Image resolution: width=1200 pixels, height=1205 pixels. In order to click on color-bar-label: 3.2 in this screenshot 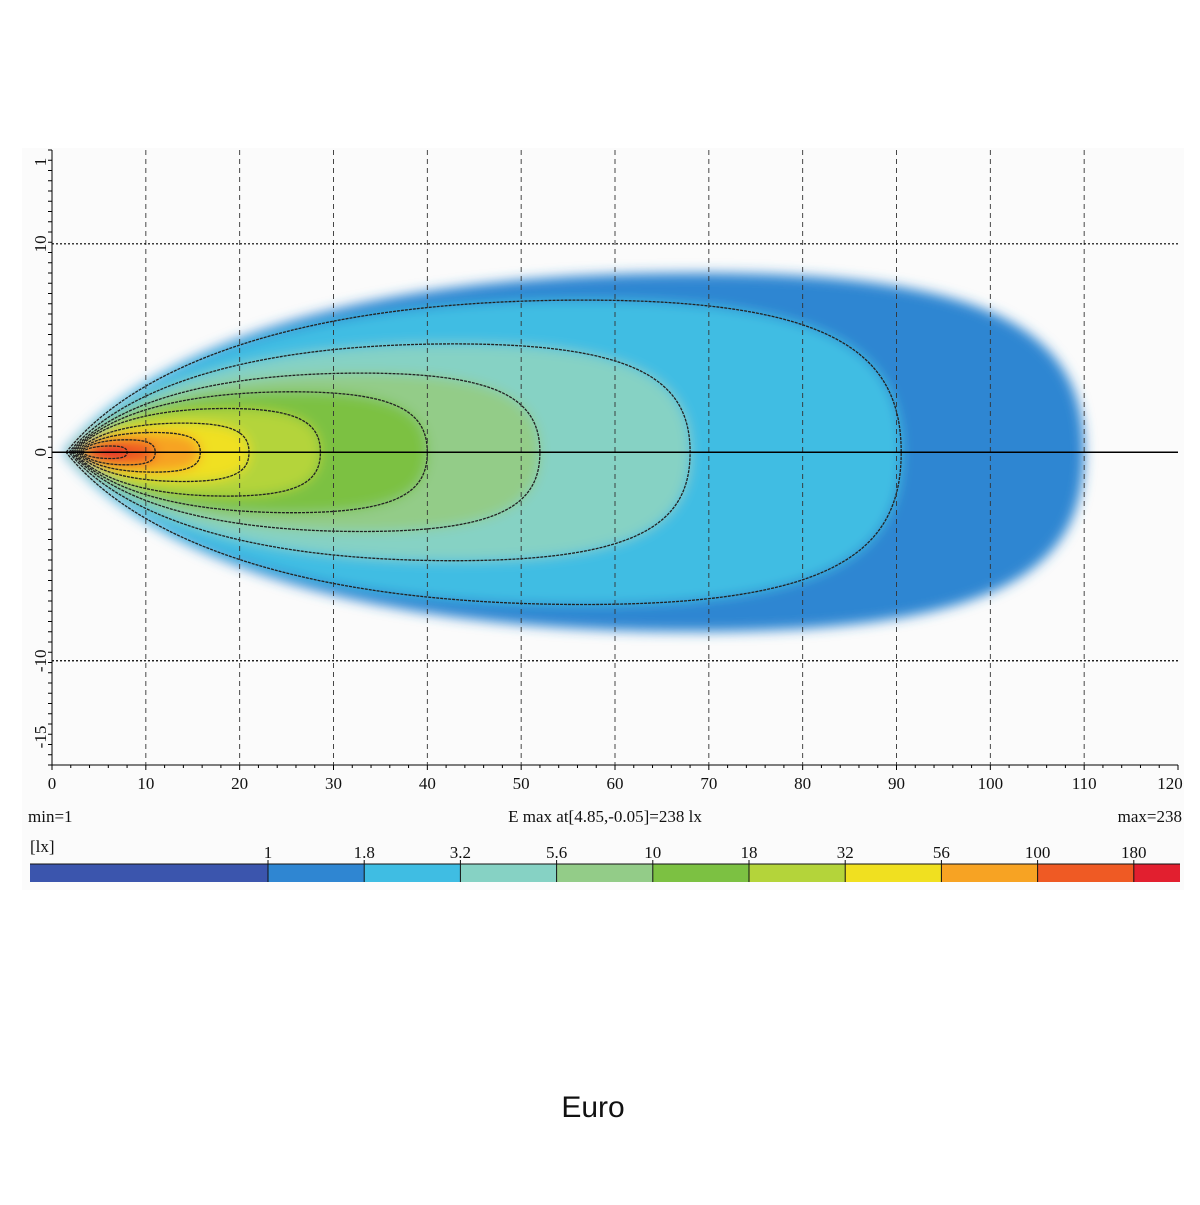, I will do `click(460, 852)`.